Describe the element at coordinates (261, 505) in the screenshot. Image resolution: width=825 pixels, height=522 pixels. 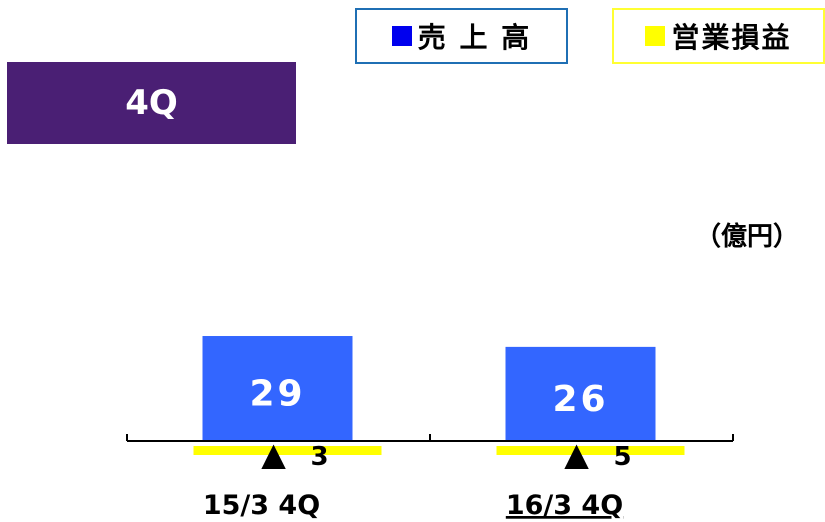
I see `category-label: 15/3 4Q` at that location.